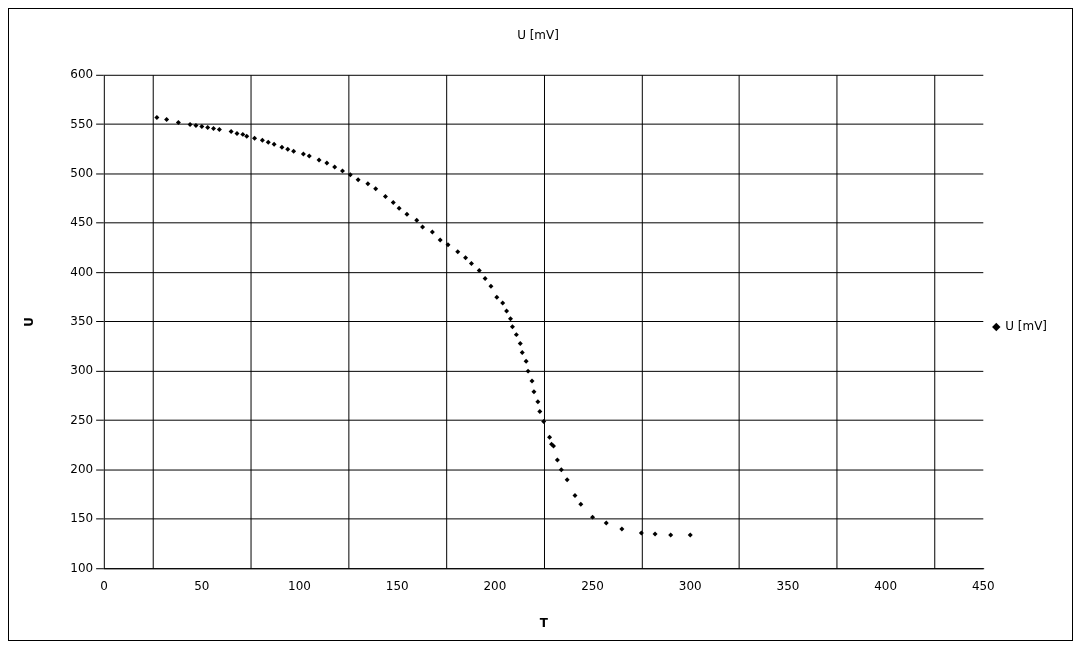  I want to click on x-tick-label: 150, so click(397, 585).